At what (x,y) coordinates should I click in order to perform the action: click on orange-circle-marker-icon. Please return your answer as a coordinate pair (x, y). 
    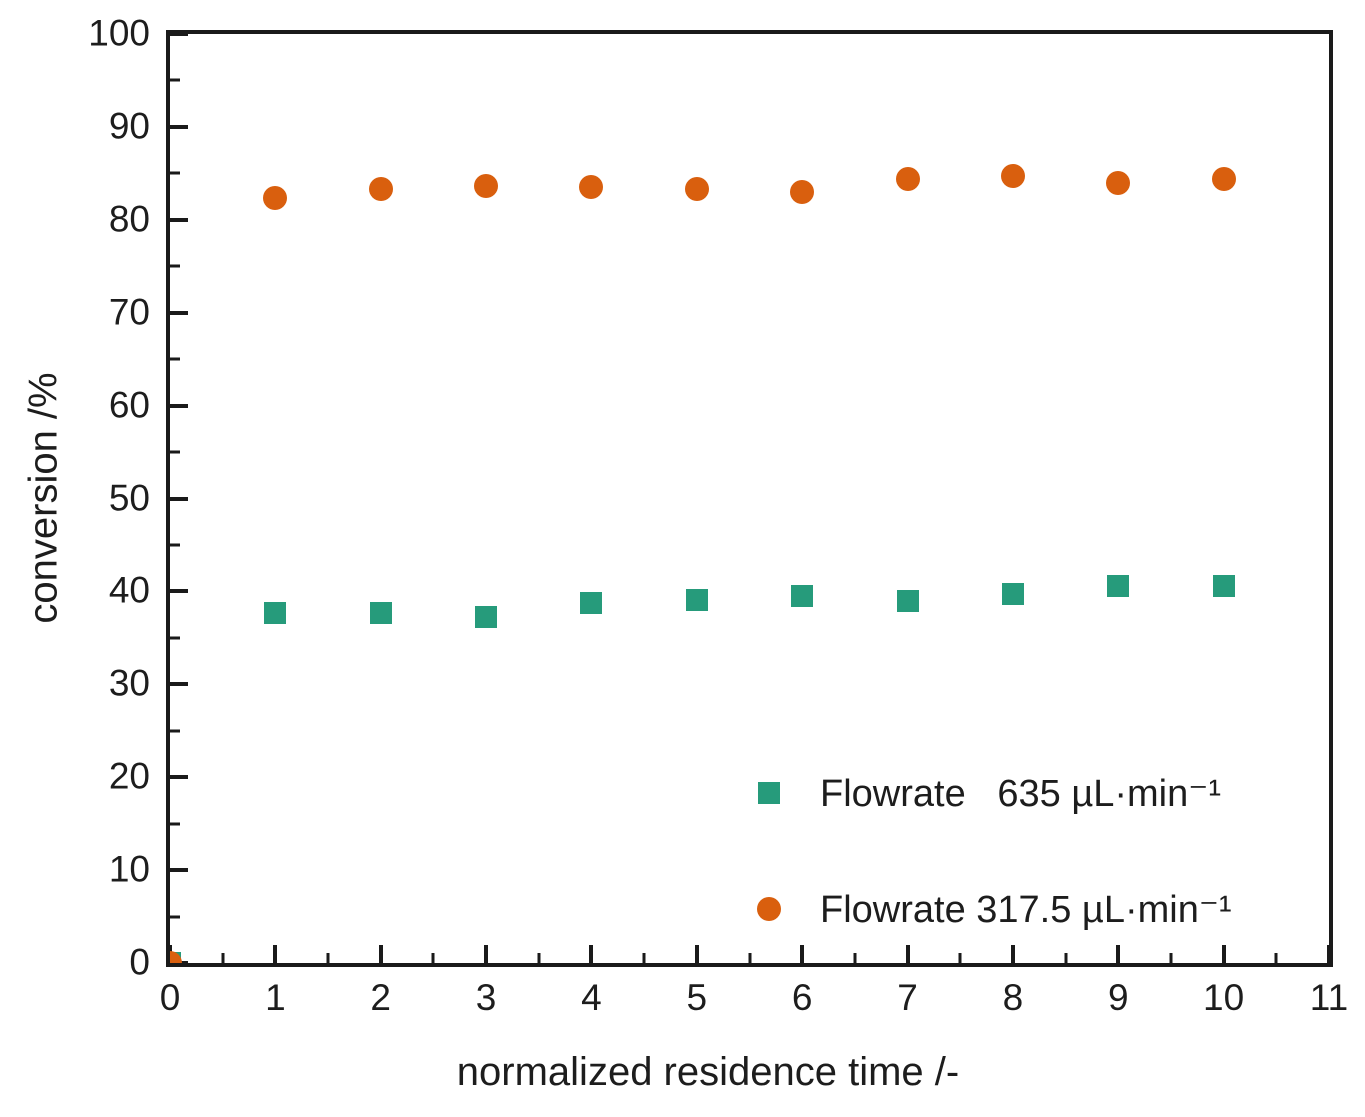
    Looking at the image, I should click on (769, 909).